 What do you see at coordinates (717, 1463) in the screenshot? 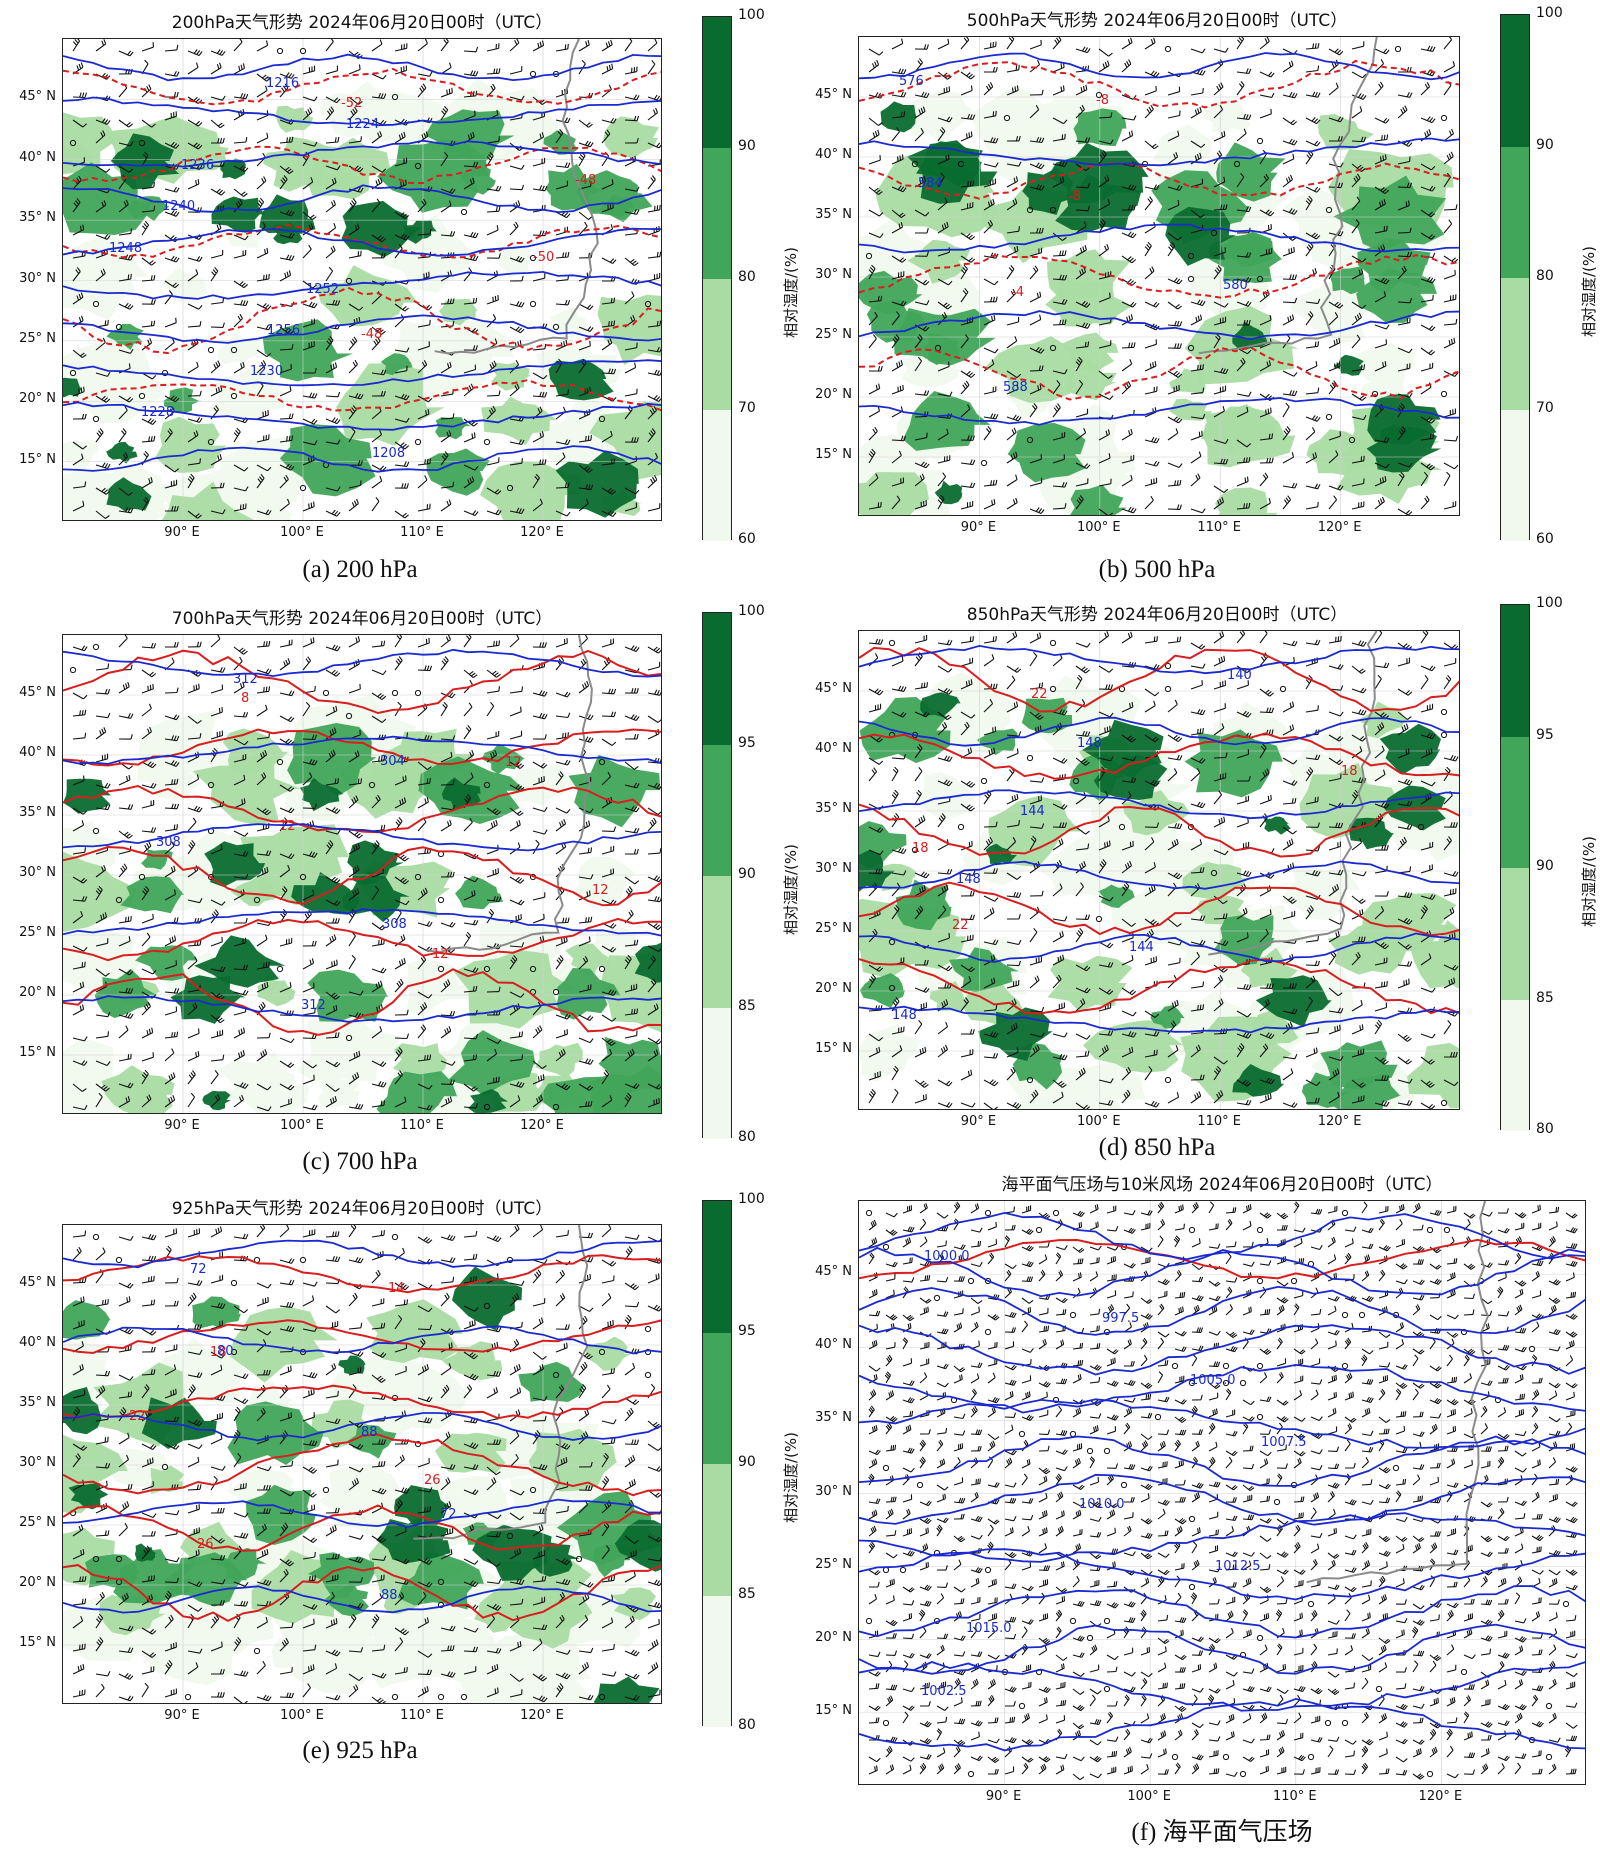
I see `colorbar-e` at bounding box center [717, 1463].